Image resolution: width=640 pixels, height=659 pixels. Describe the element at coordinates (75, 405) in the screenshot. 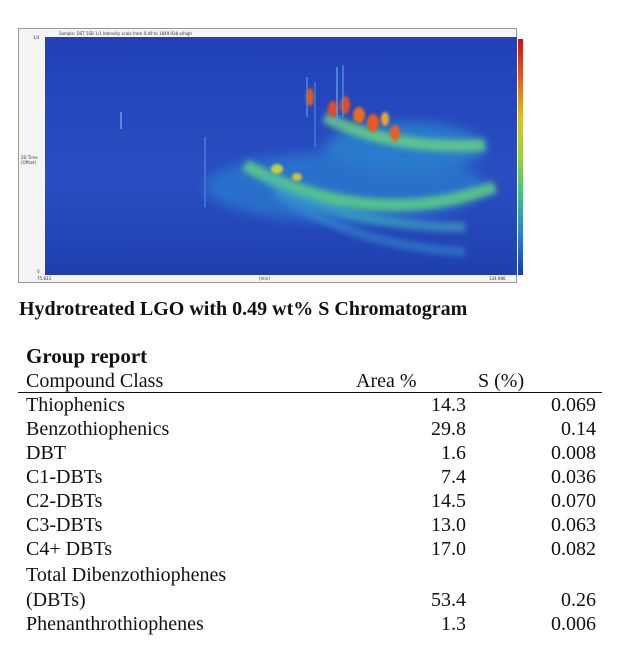

I see `compound-class-cell: Thiophenics` at that location.